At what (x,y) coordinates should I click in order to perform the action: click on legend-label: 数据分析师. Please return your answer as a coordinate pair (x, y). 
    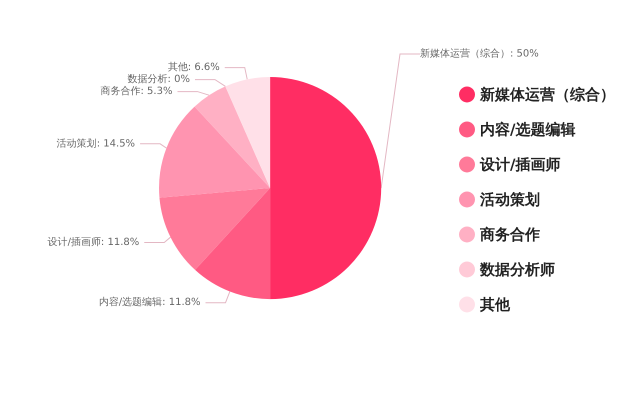
    Looking at the image, I should click on (517, 269).